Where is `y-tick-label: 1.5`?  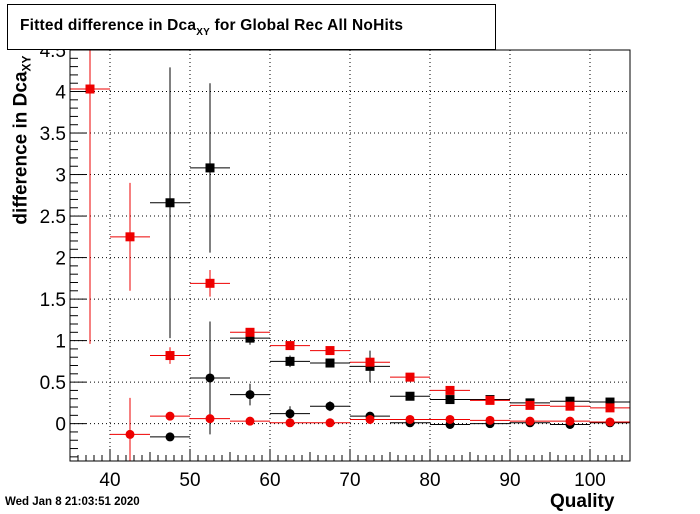 y-tick-label: 1.5 is located at coordinates (53, 300).